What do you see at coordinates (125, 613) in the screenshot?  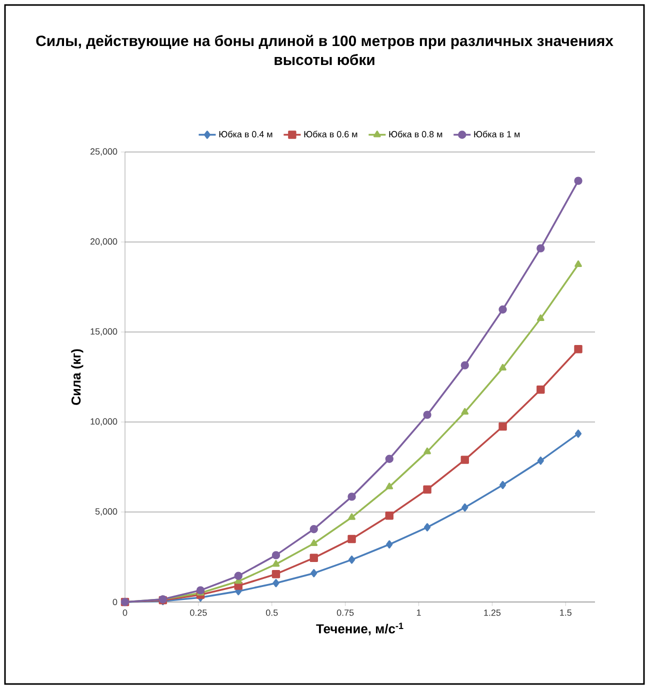 I see `x-tick-label: 0` at bounding box center [125, 613].